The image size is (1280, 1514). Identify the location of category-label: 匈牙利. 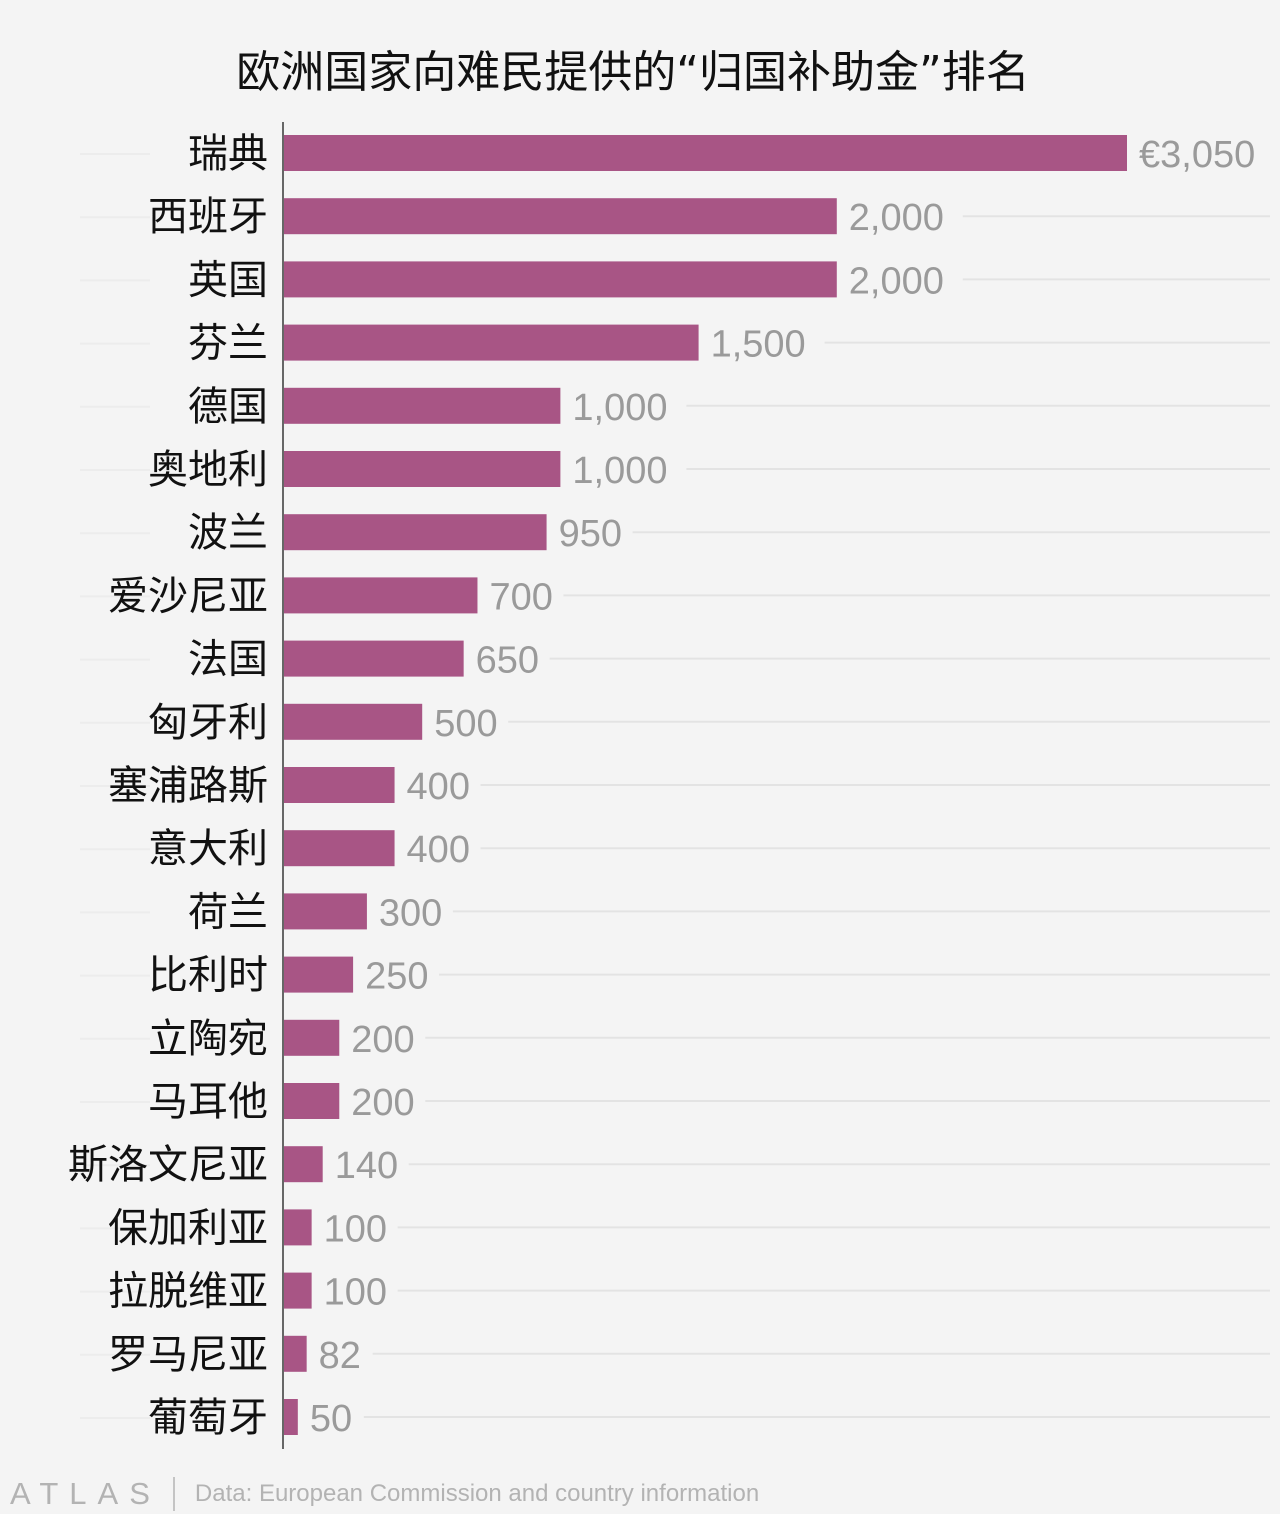
(208, 723).